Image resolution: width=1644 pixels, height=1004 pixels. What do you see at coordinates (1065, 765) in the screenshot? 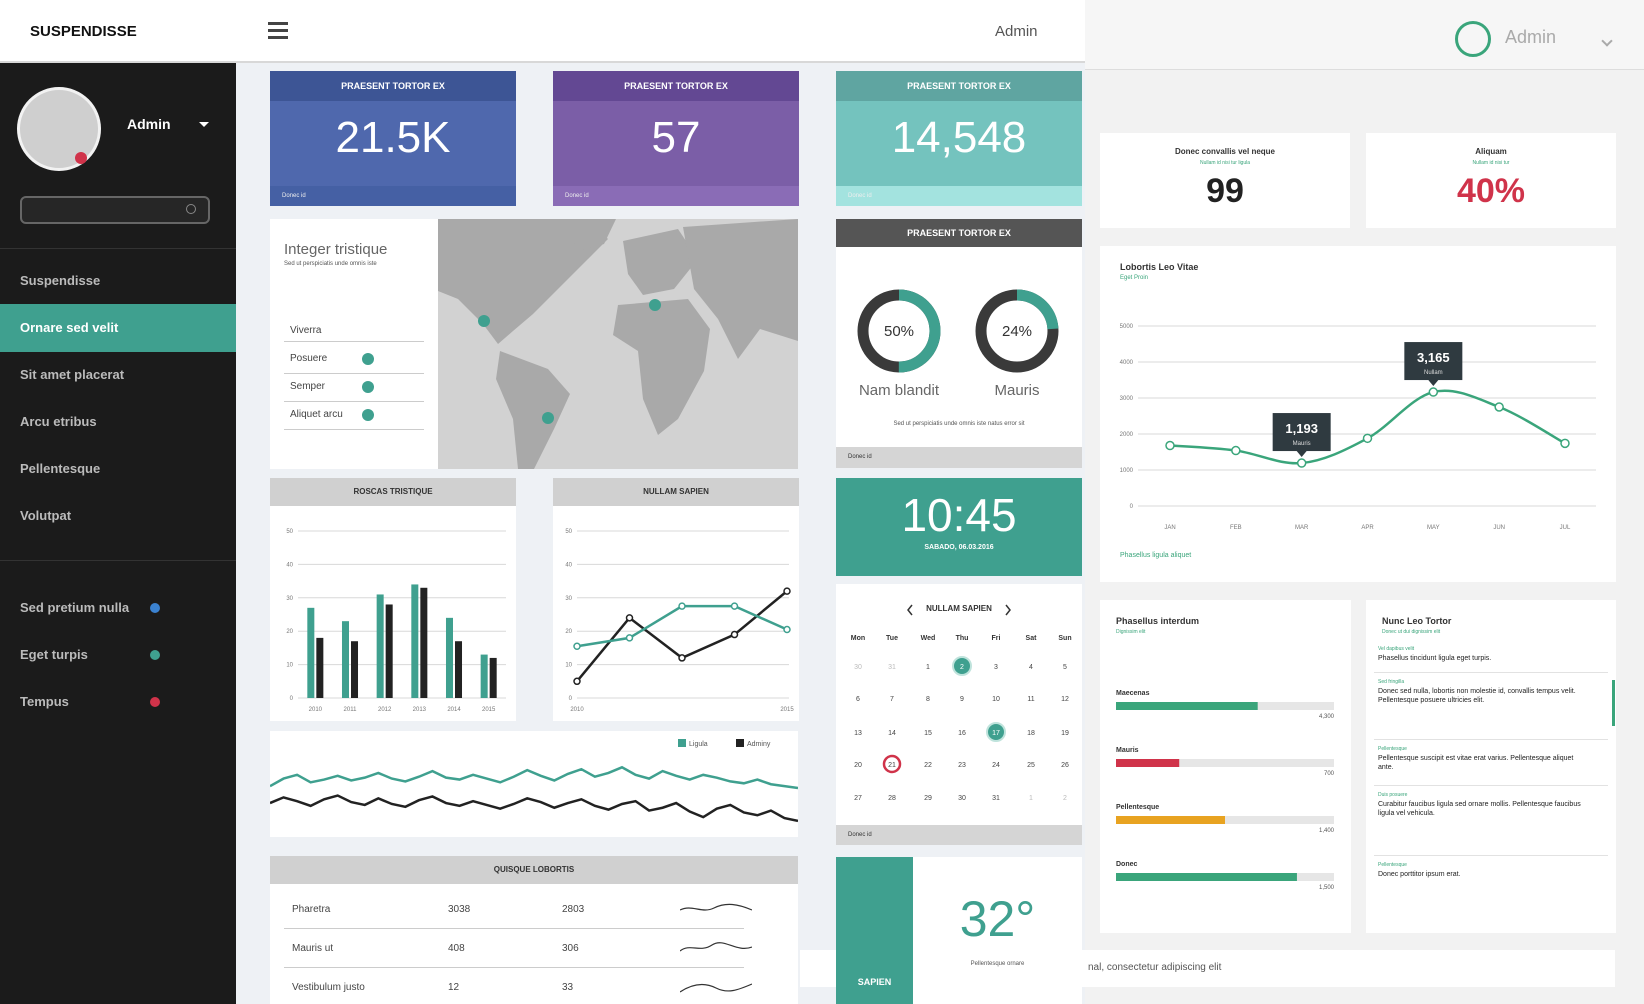
I see `calendar-day: 26` at bounding box center [1065, 765].